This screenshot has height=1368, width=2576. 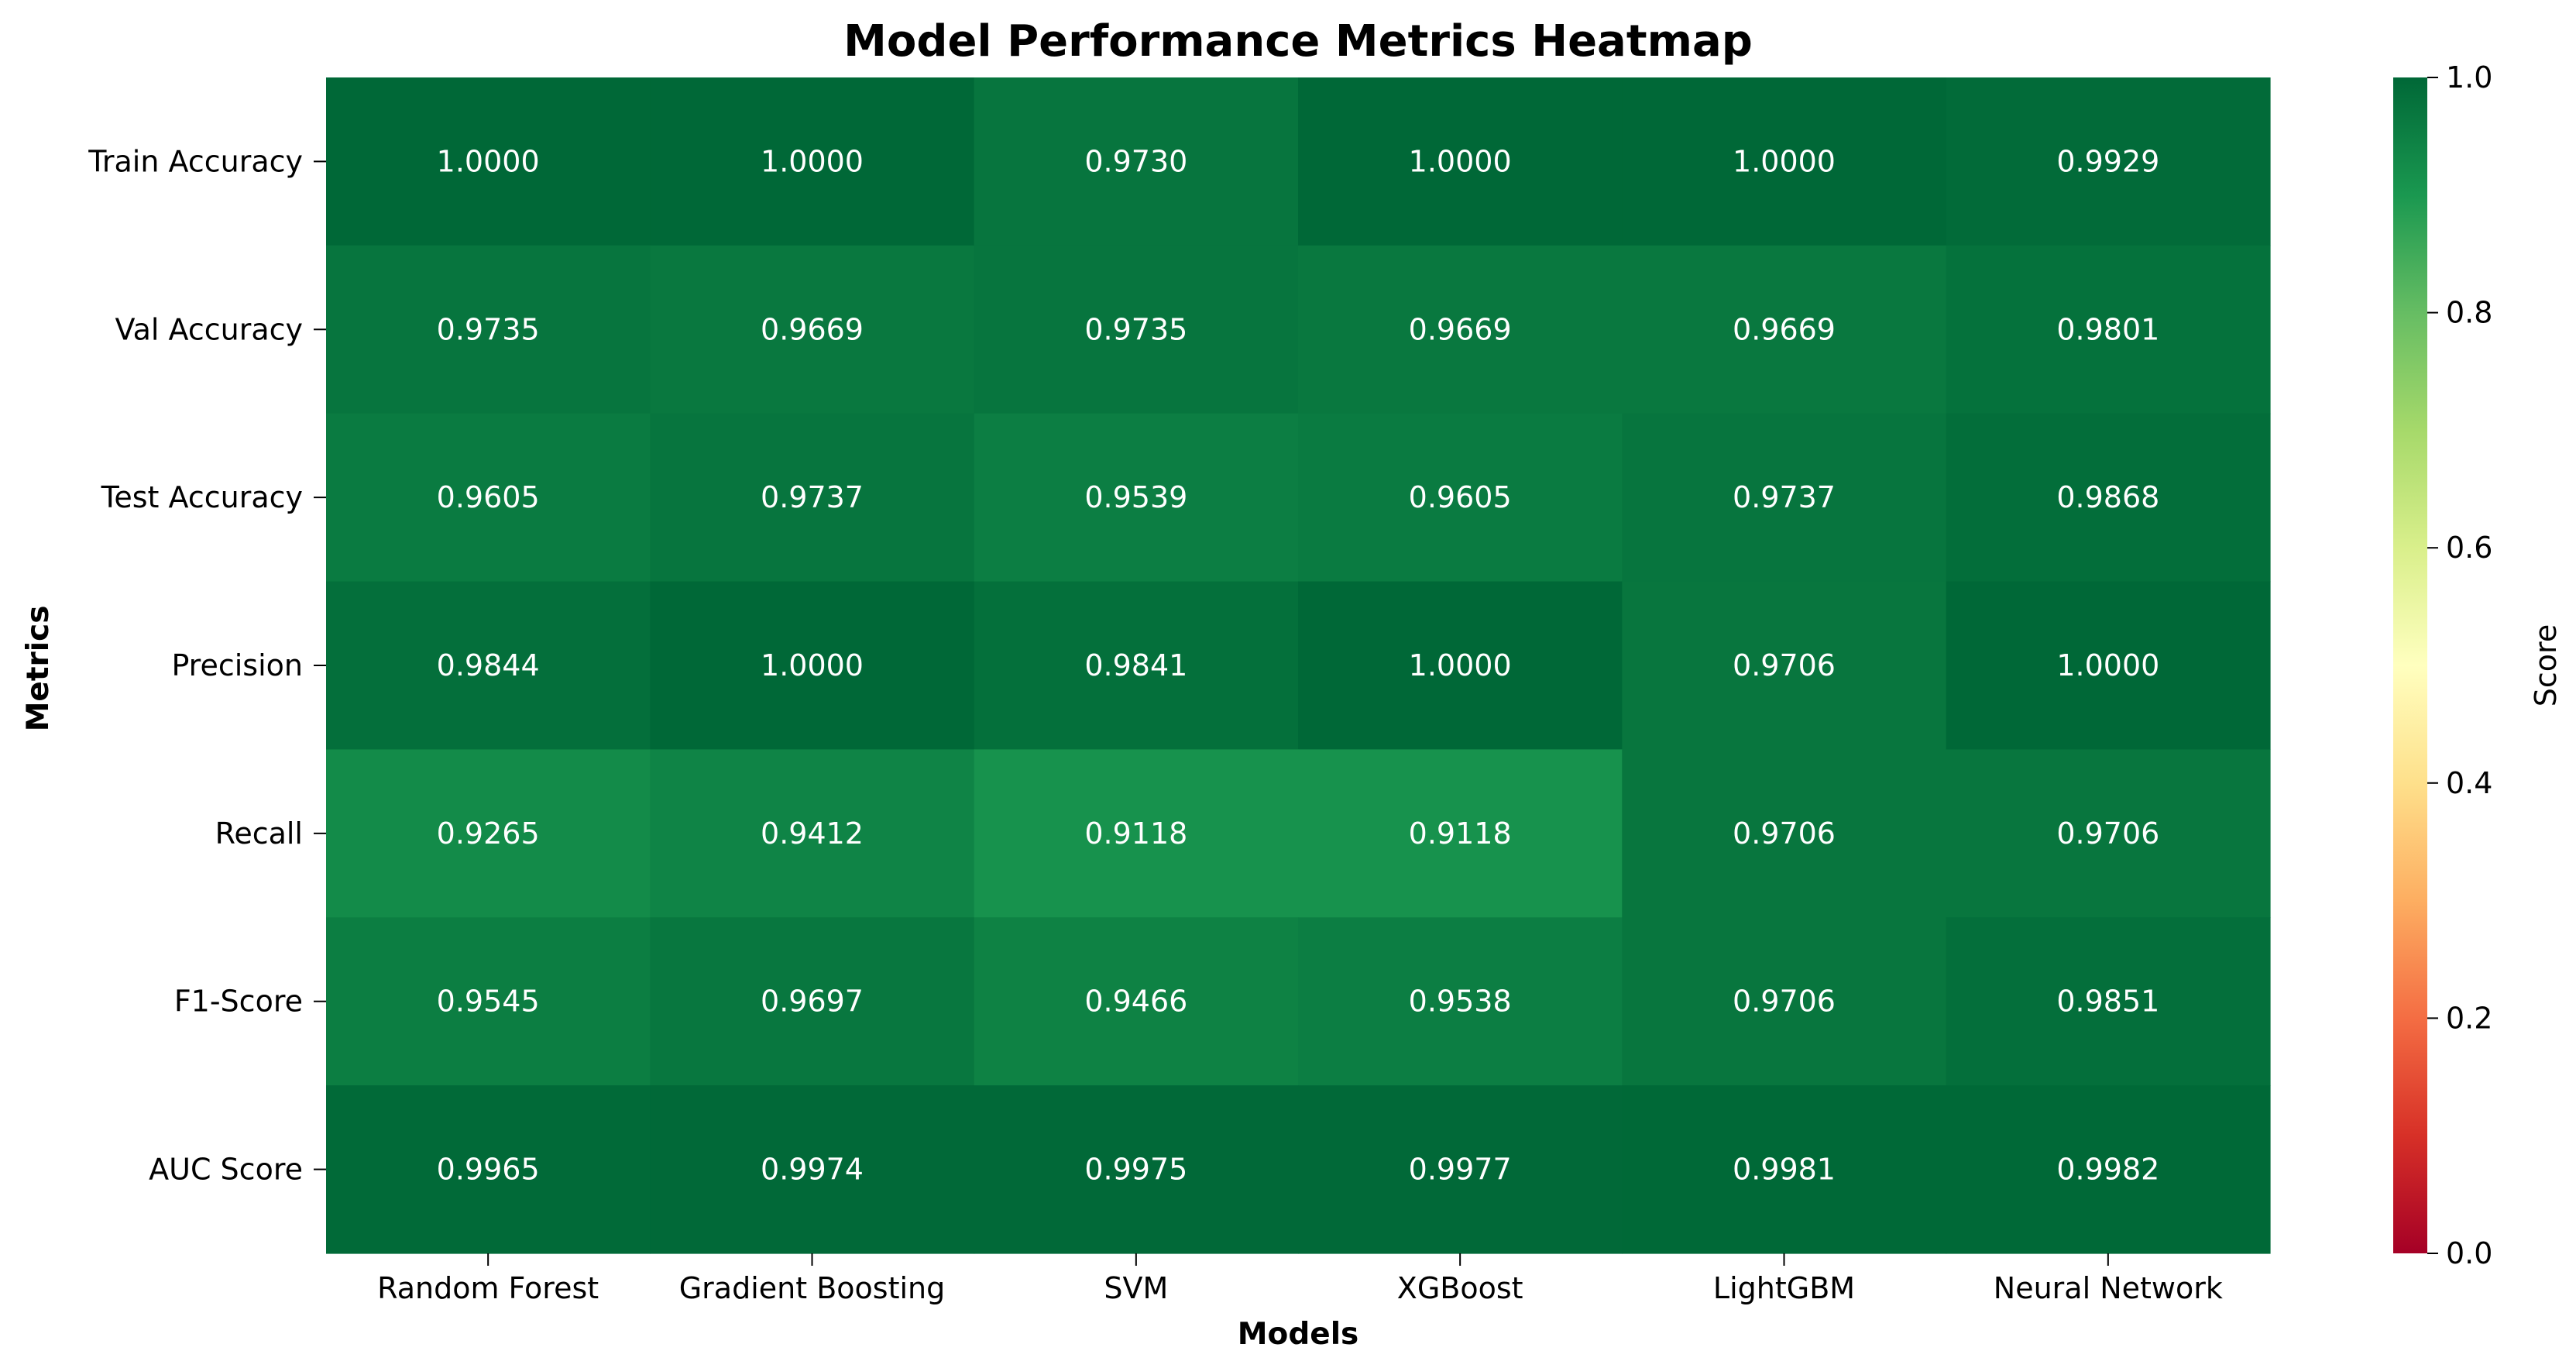 I want to click on cell-value-label: 0.9975, so click(x=1135, y=1170).